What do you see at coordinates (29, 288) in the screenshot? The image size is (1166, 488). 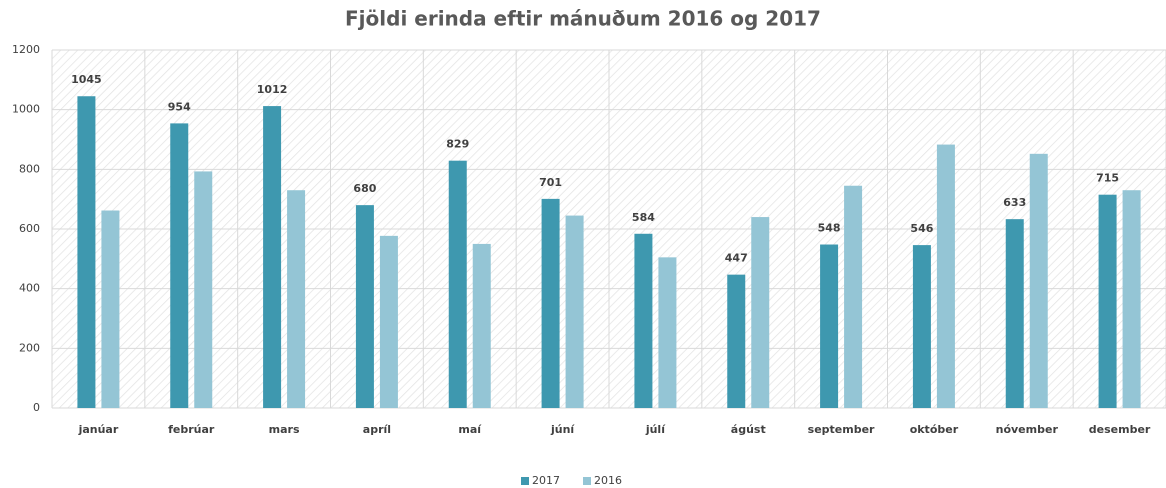 I see `y-tick-label: 400` at bounding box center [29, 288].